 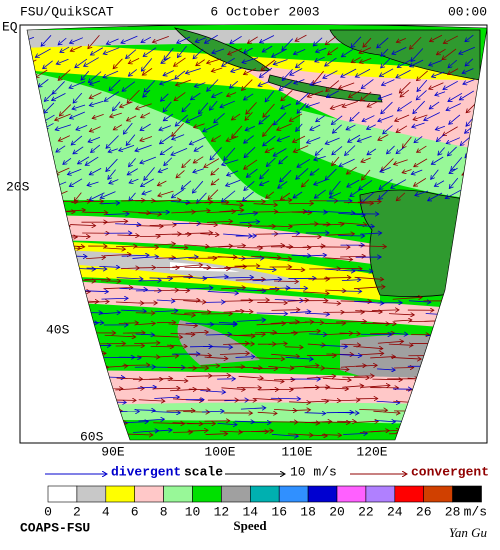 What do you see at coordinates (164, 511) in the screenshot?
I see `colorbar-label: 8` at bounding box center [164, 511].